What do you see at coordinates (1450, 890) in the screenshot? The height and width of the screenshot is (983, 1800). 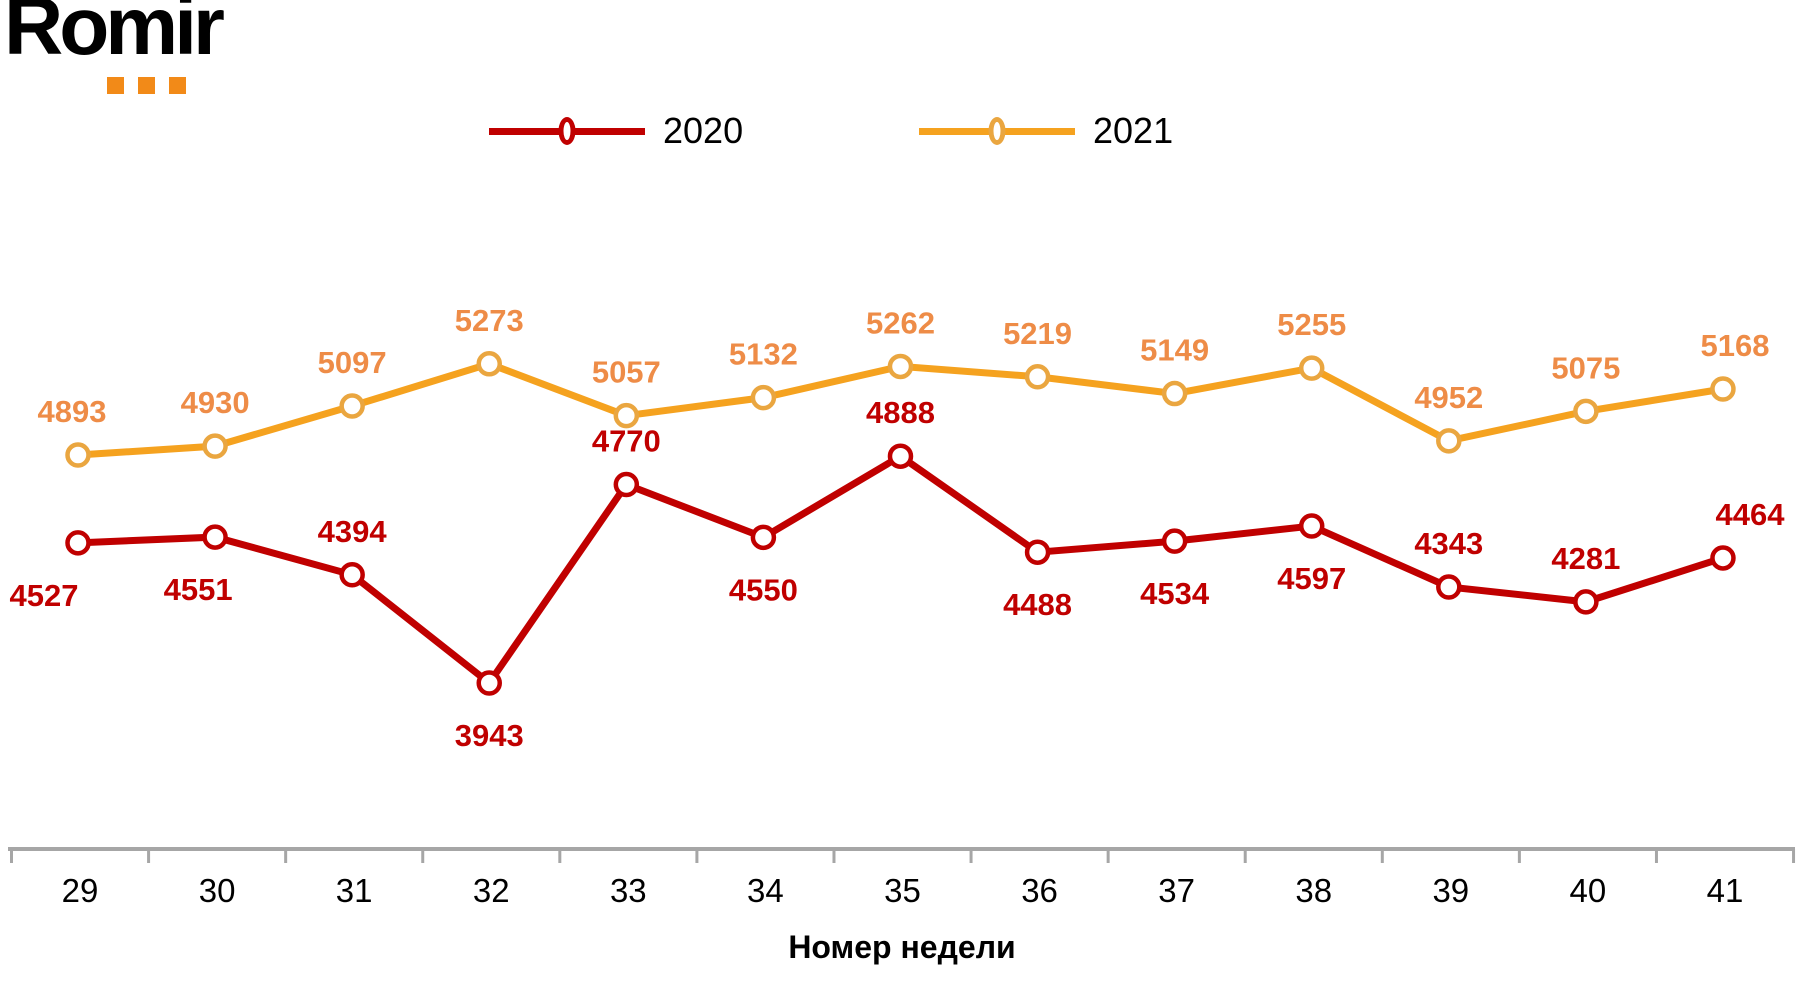 I see `x-tick-label: 39` at bounding box center [1450, 890].